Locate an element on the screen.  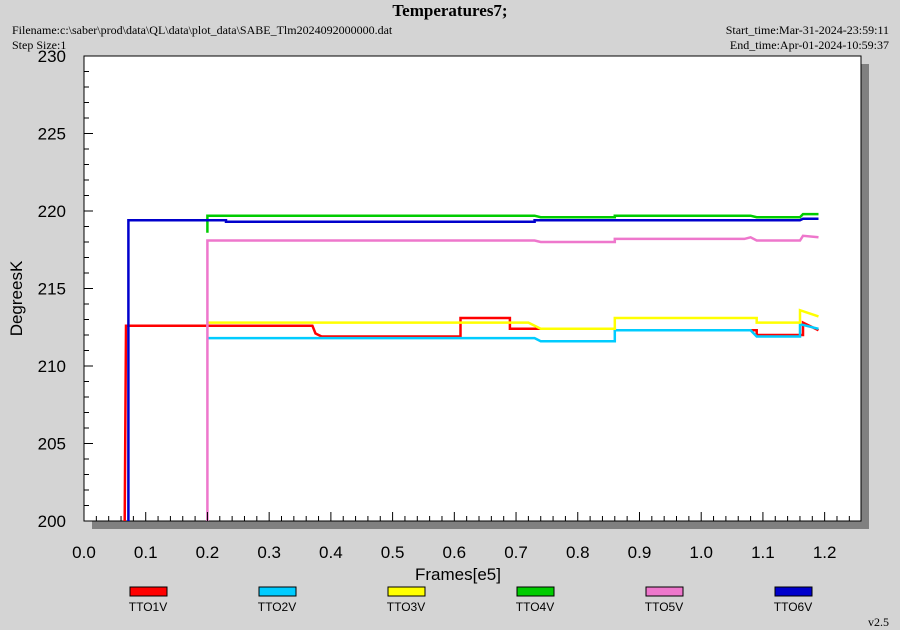
legend-label-tto5v: TTO5V is located at coordinates (664, 607).